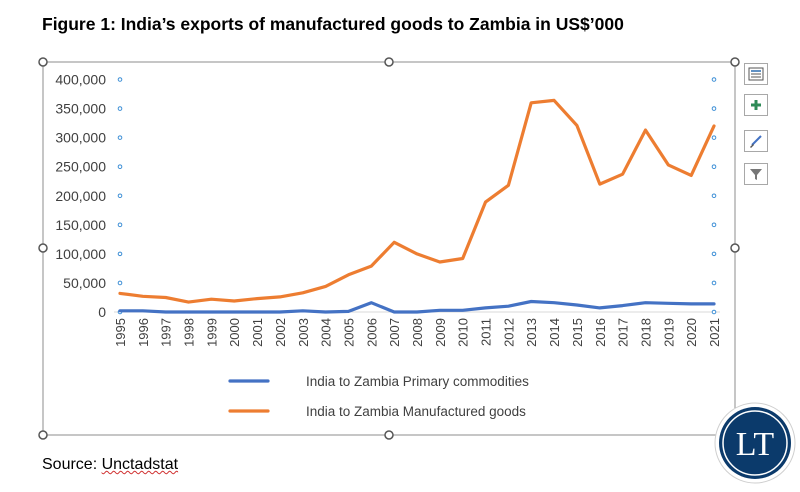 The image size is (800, 492). I want to click on x-tick-label: 1997, so click(166, 332).